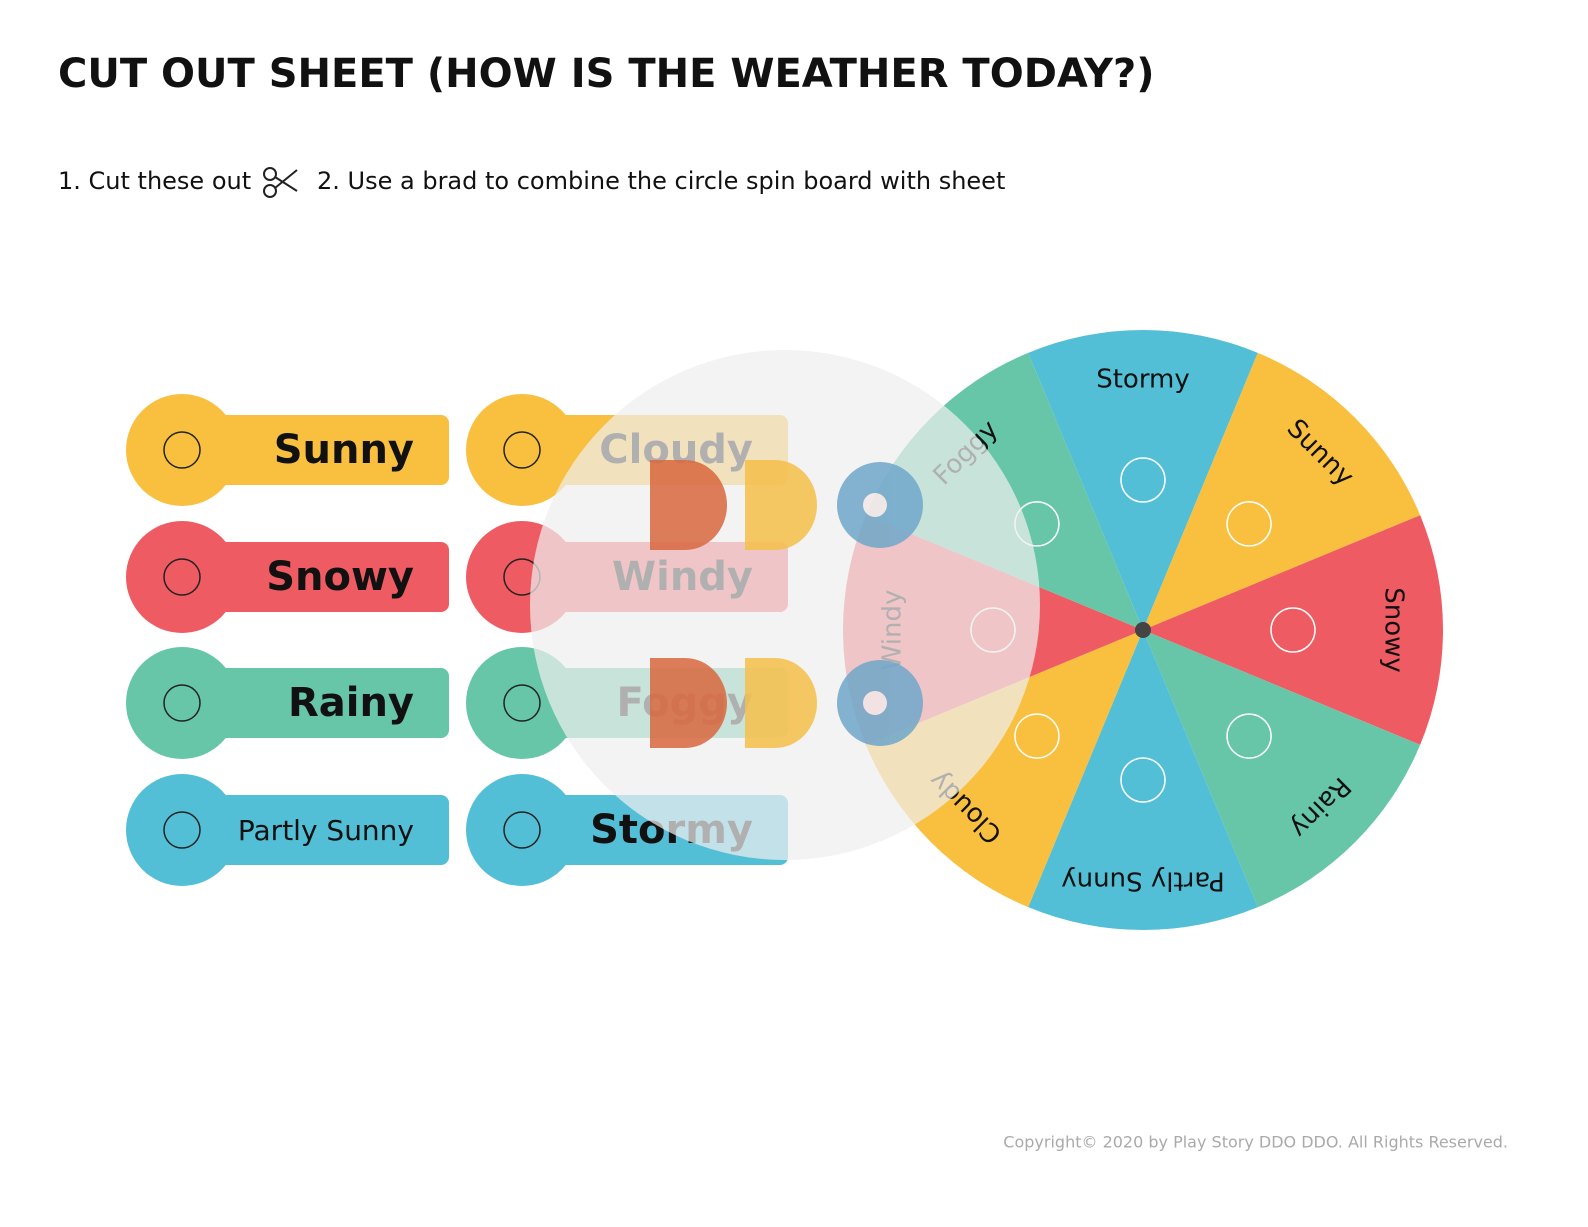 The height and width of the screenshot is (1227, 1588). What do you see at coordinates (154, 181) in the screenshot?
I see `instruction: 1. Cut these out` at bounding box center [154, 181].